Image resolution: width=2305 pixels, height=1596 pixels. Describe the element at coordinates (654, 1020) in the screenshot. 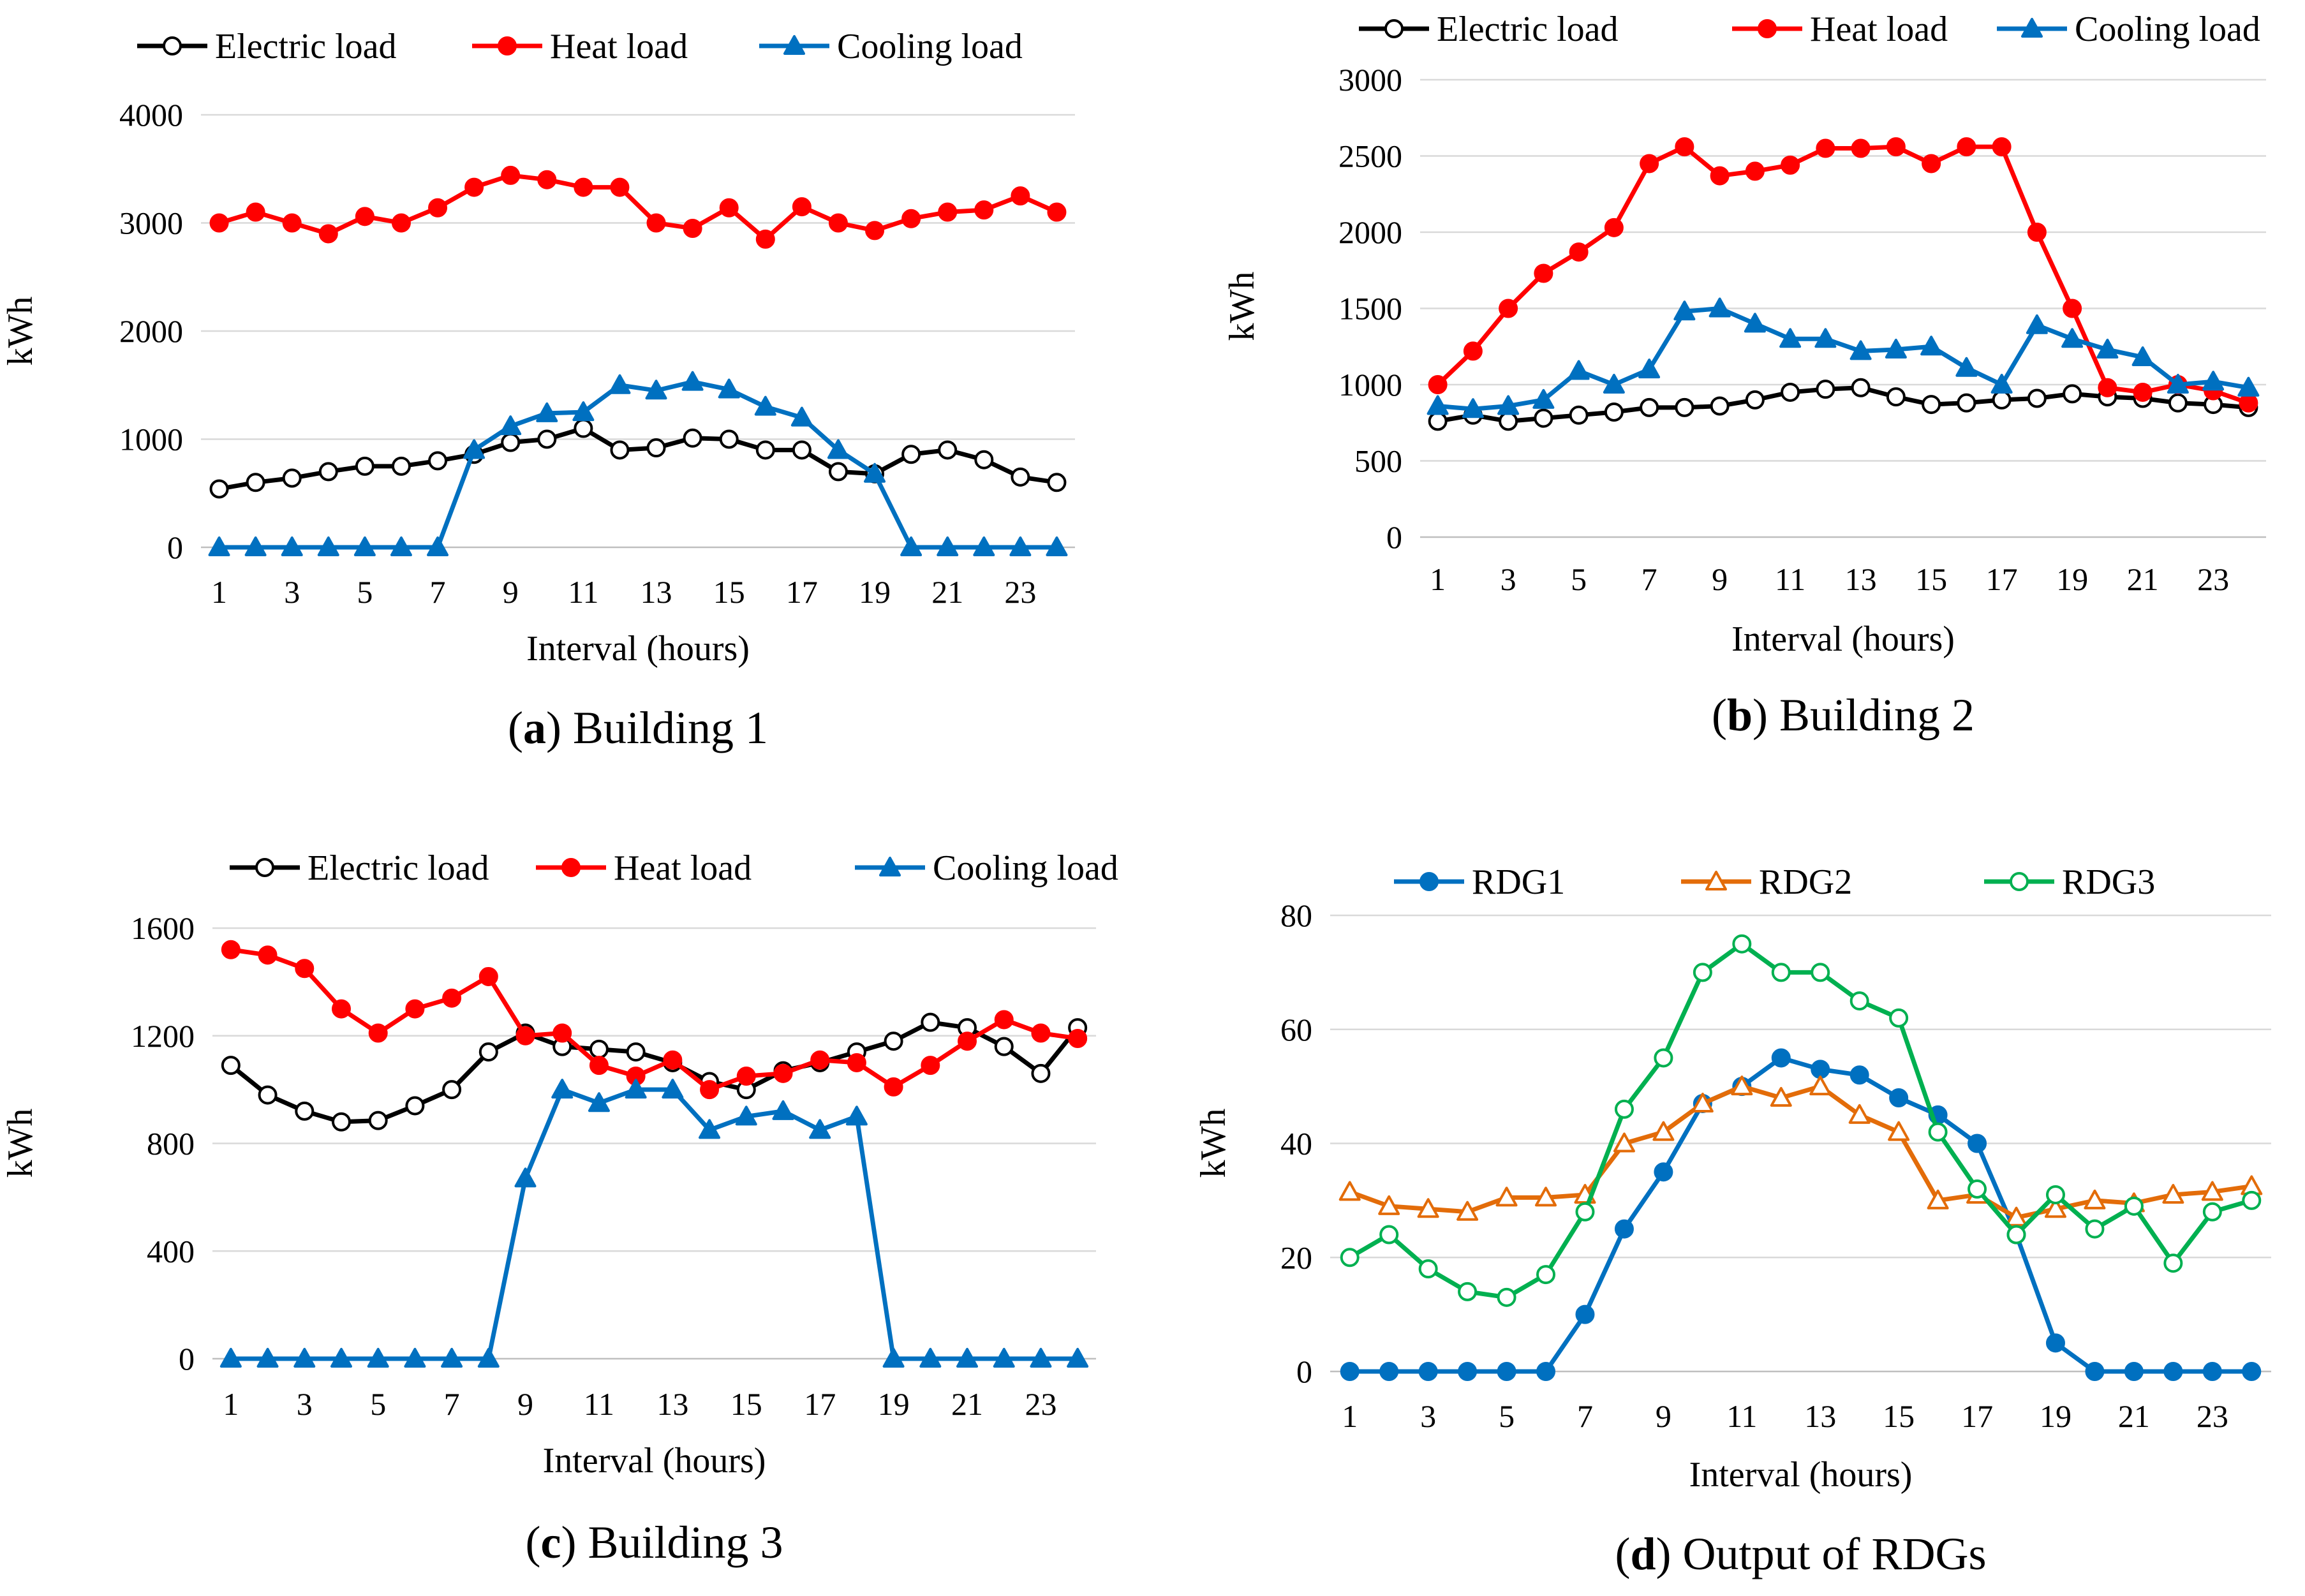

I see `series-heat-load` at that location.